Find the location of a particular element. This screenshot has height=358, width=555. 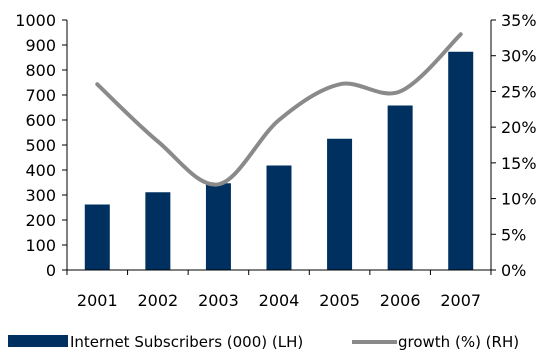

left-tick-label: 500 is located at coordinates (40, 145).